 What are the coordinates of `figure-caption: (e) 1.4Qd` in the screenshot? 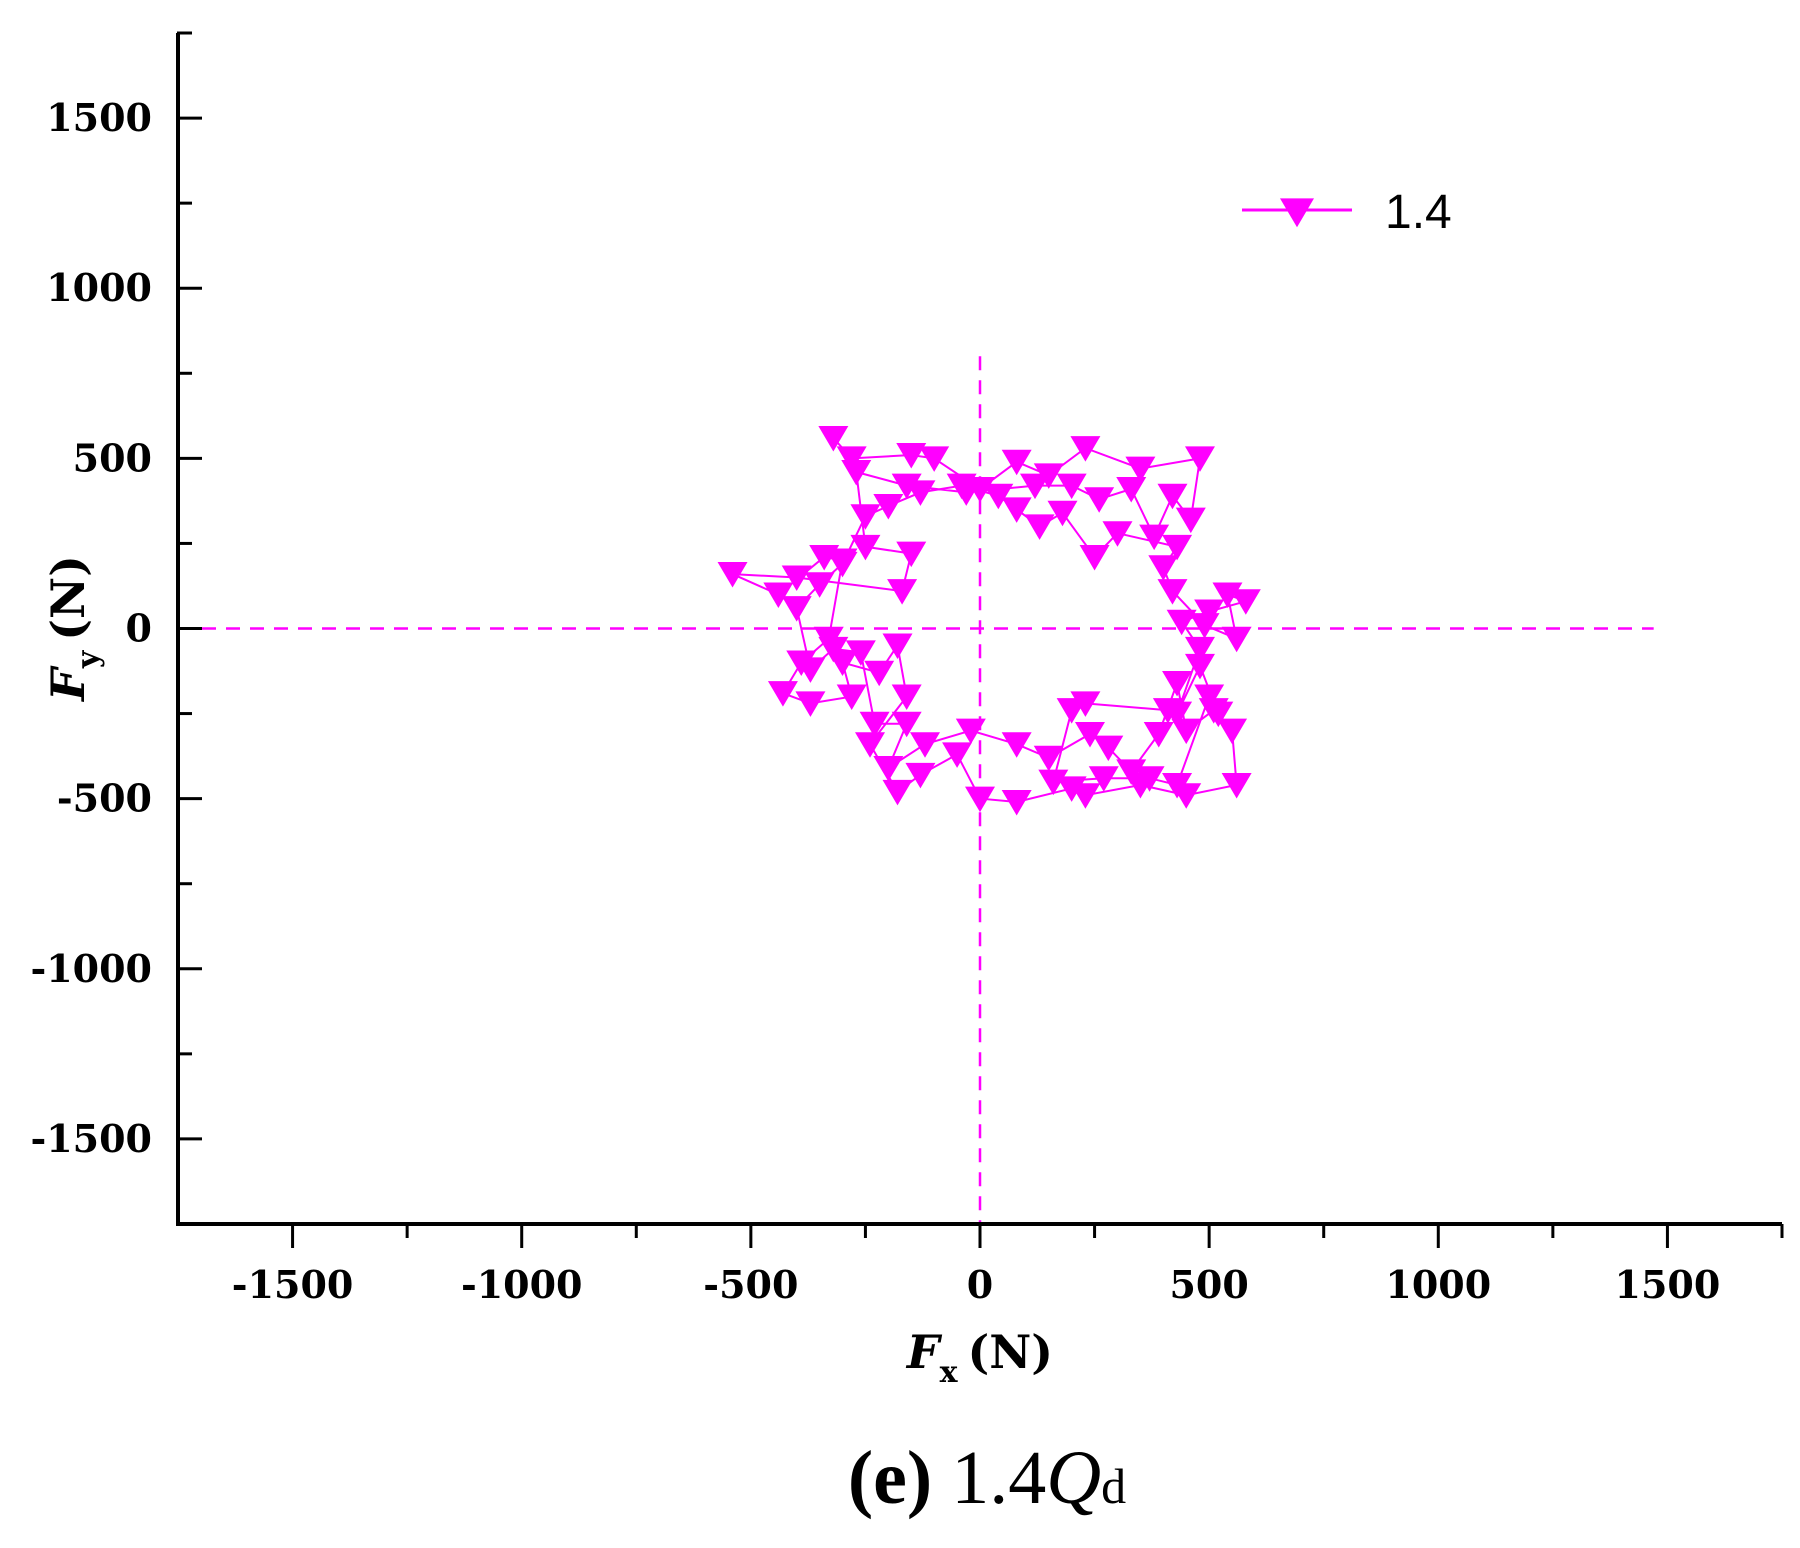 It's located at (987, 1478).